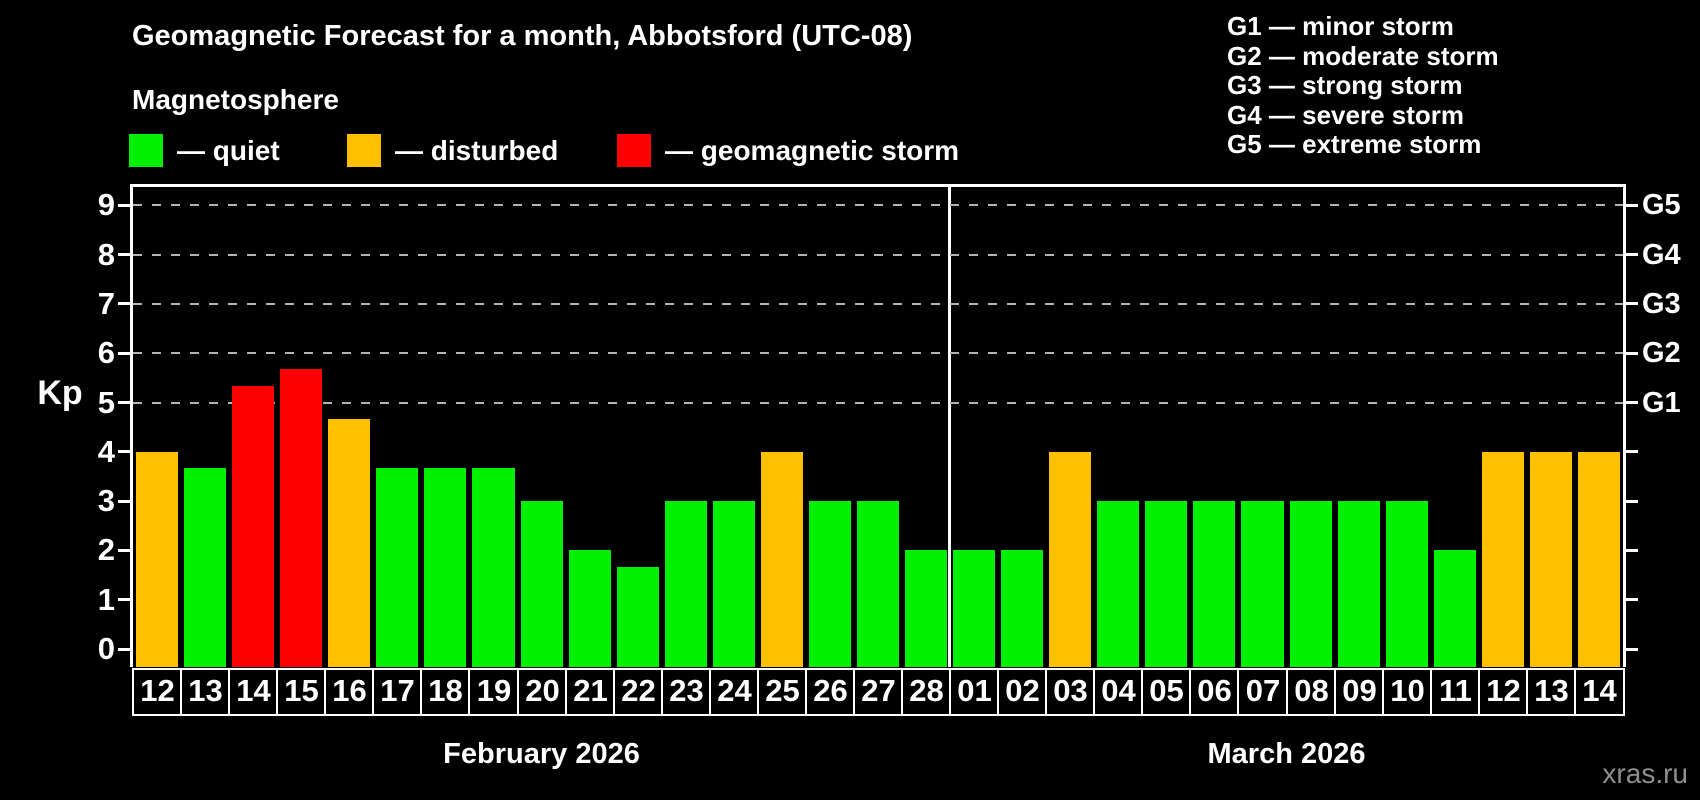  I want to click on date-cell: 28, so click(926, 692).